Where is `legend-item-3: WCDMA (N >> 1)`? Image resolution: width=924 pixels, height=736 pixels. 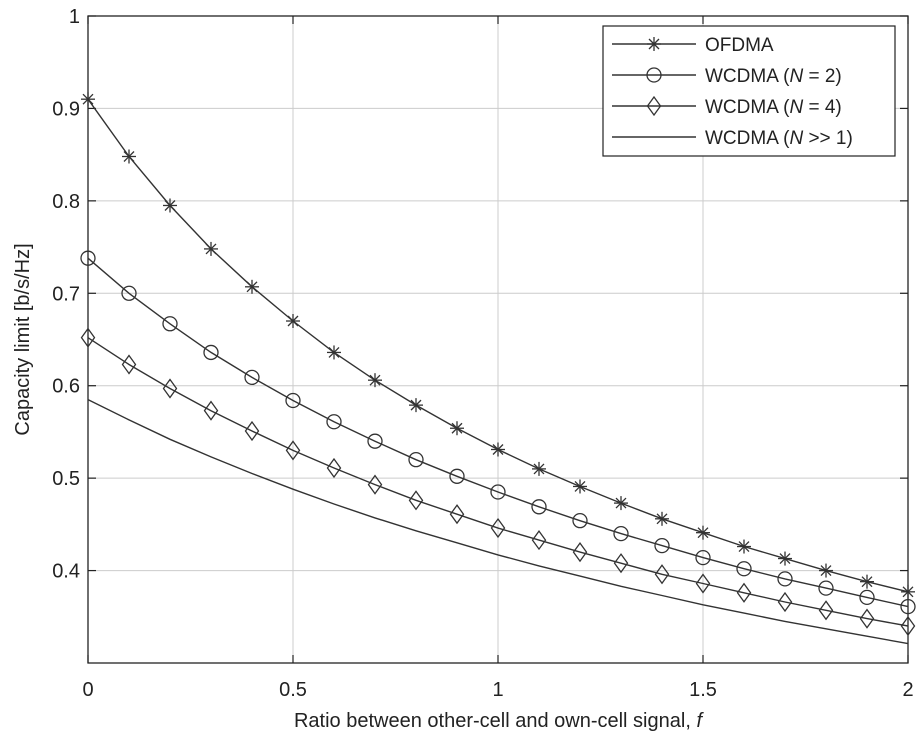 legend-item-3: WCDMA (N >> 1) is located at coordinates (732, 138).